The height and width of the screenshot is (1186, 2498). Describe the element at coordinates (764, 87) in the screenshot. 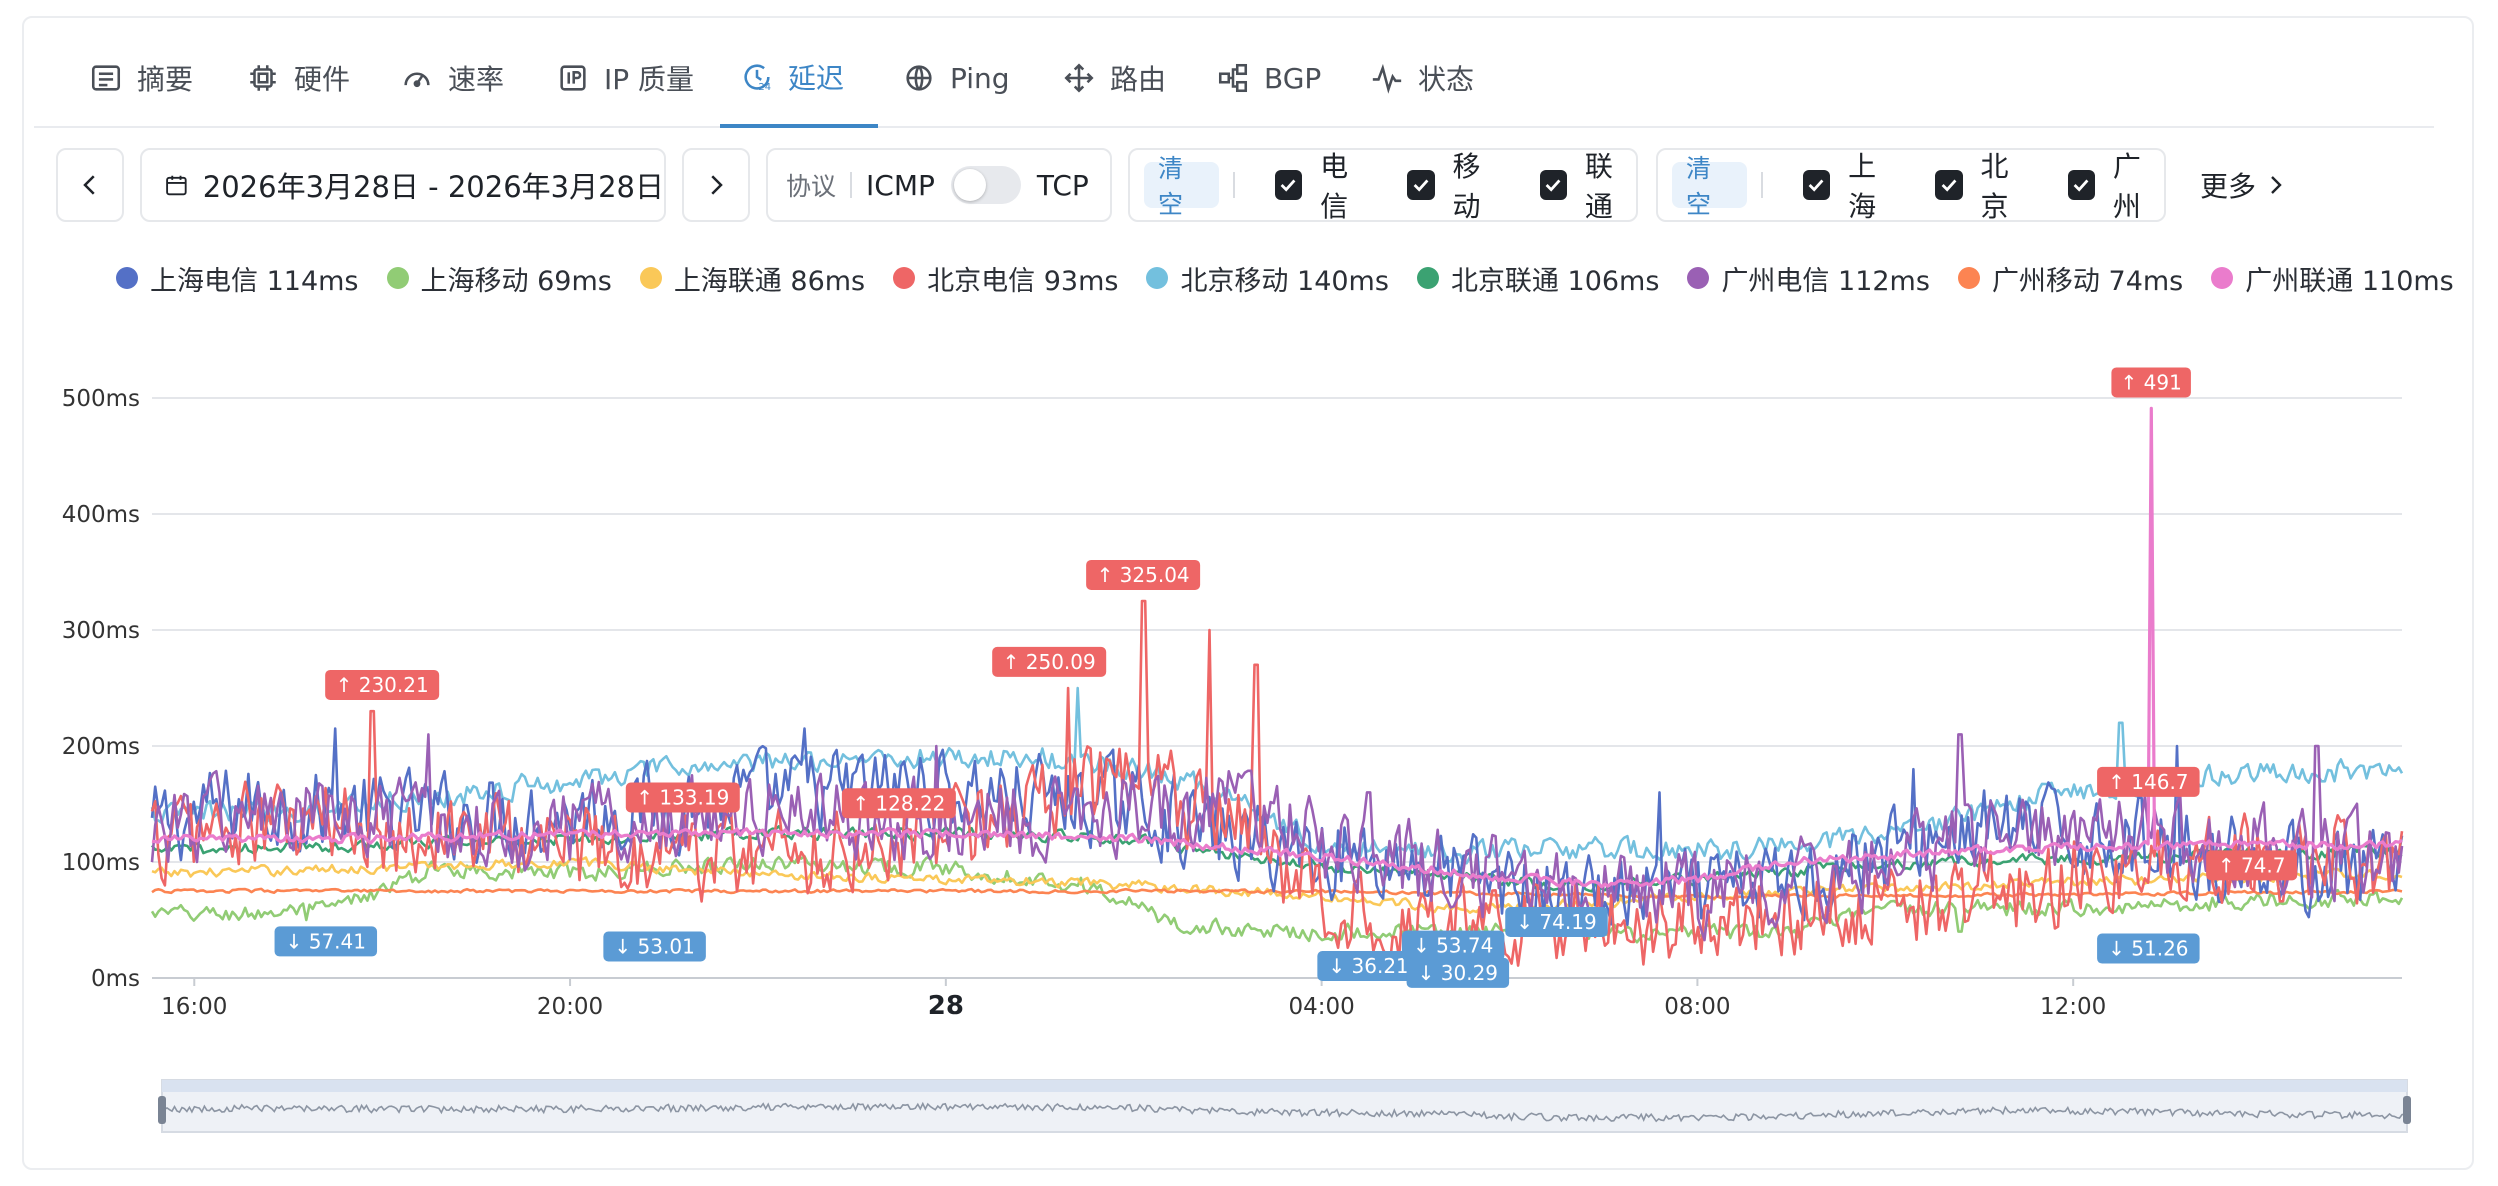

I see `svg-text: 24` at that location.